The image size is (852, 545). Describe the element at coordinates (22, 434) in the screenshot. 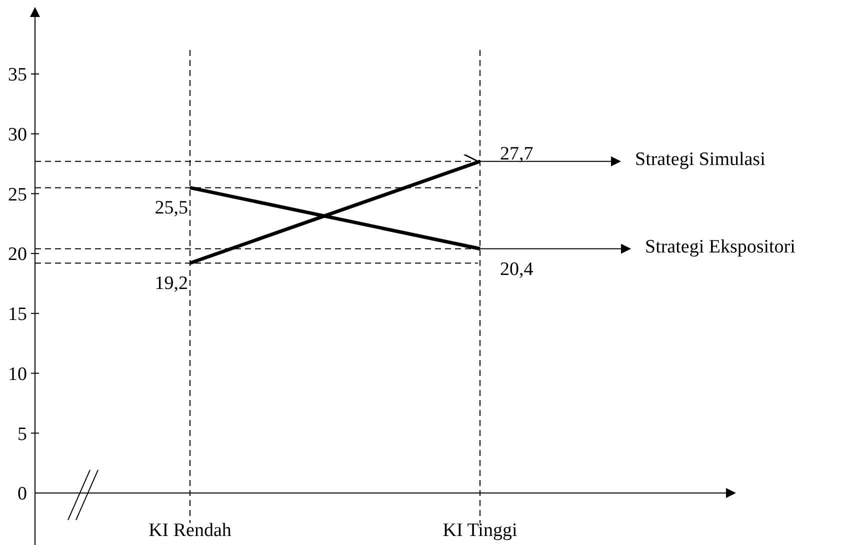

I see `y-tick-label: 5` at that location.